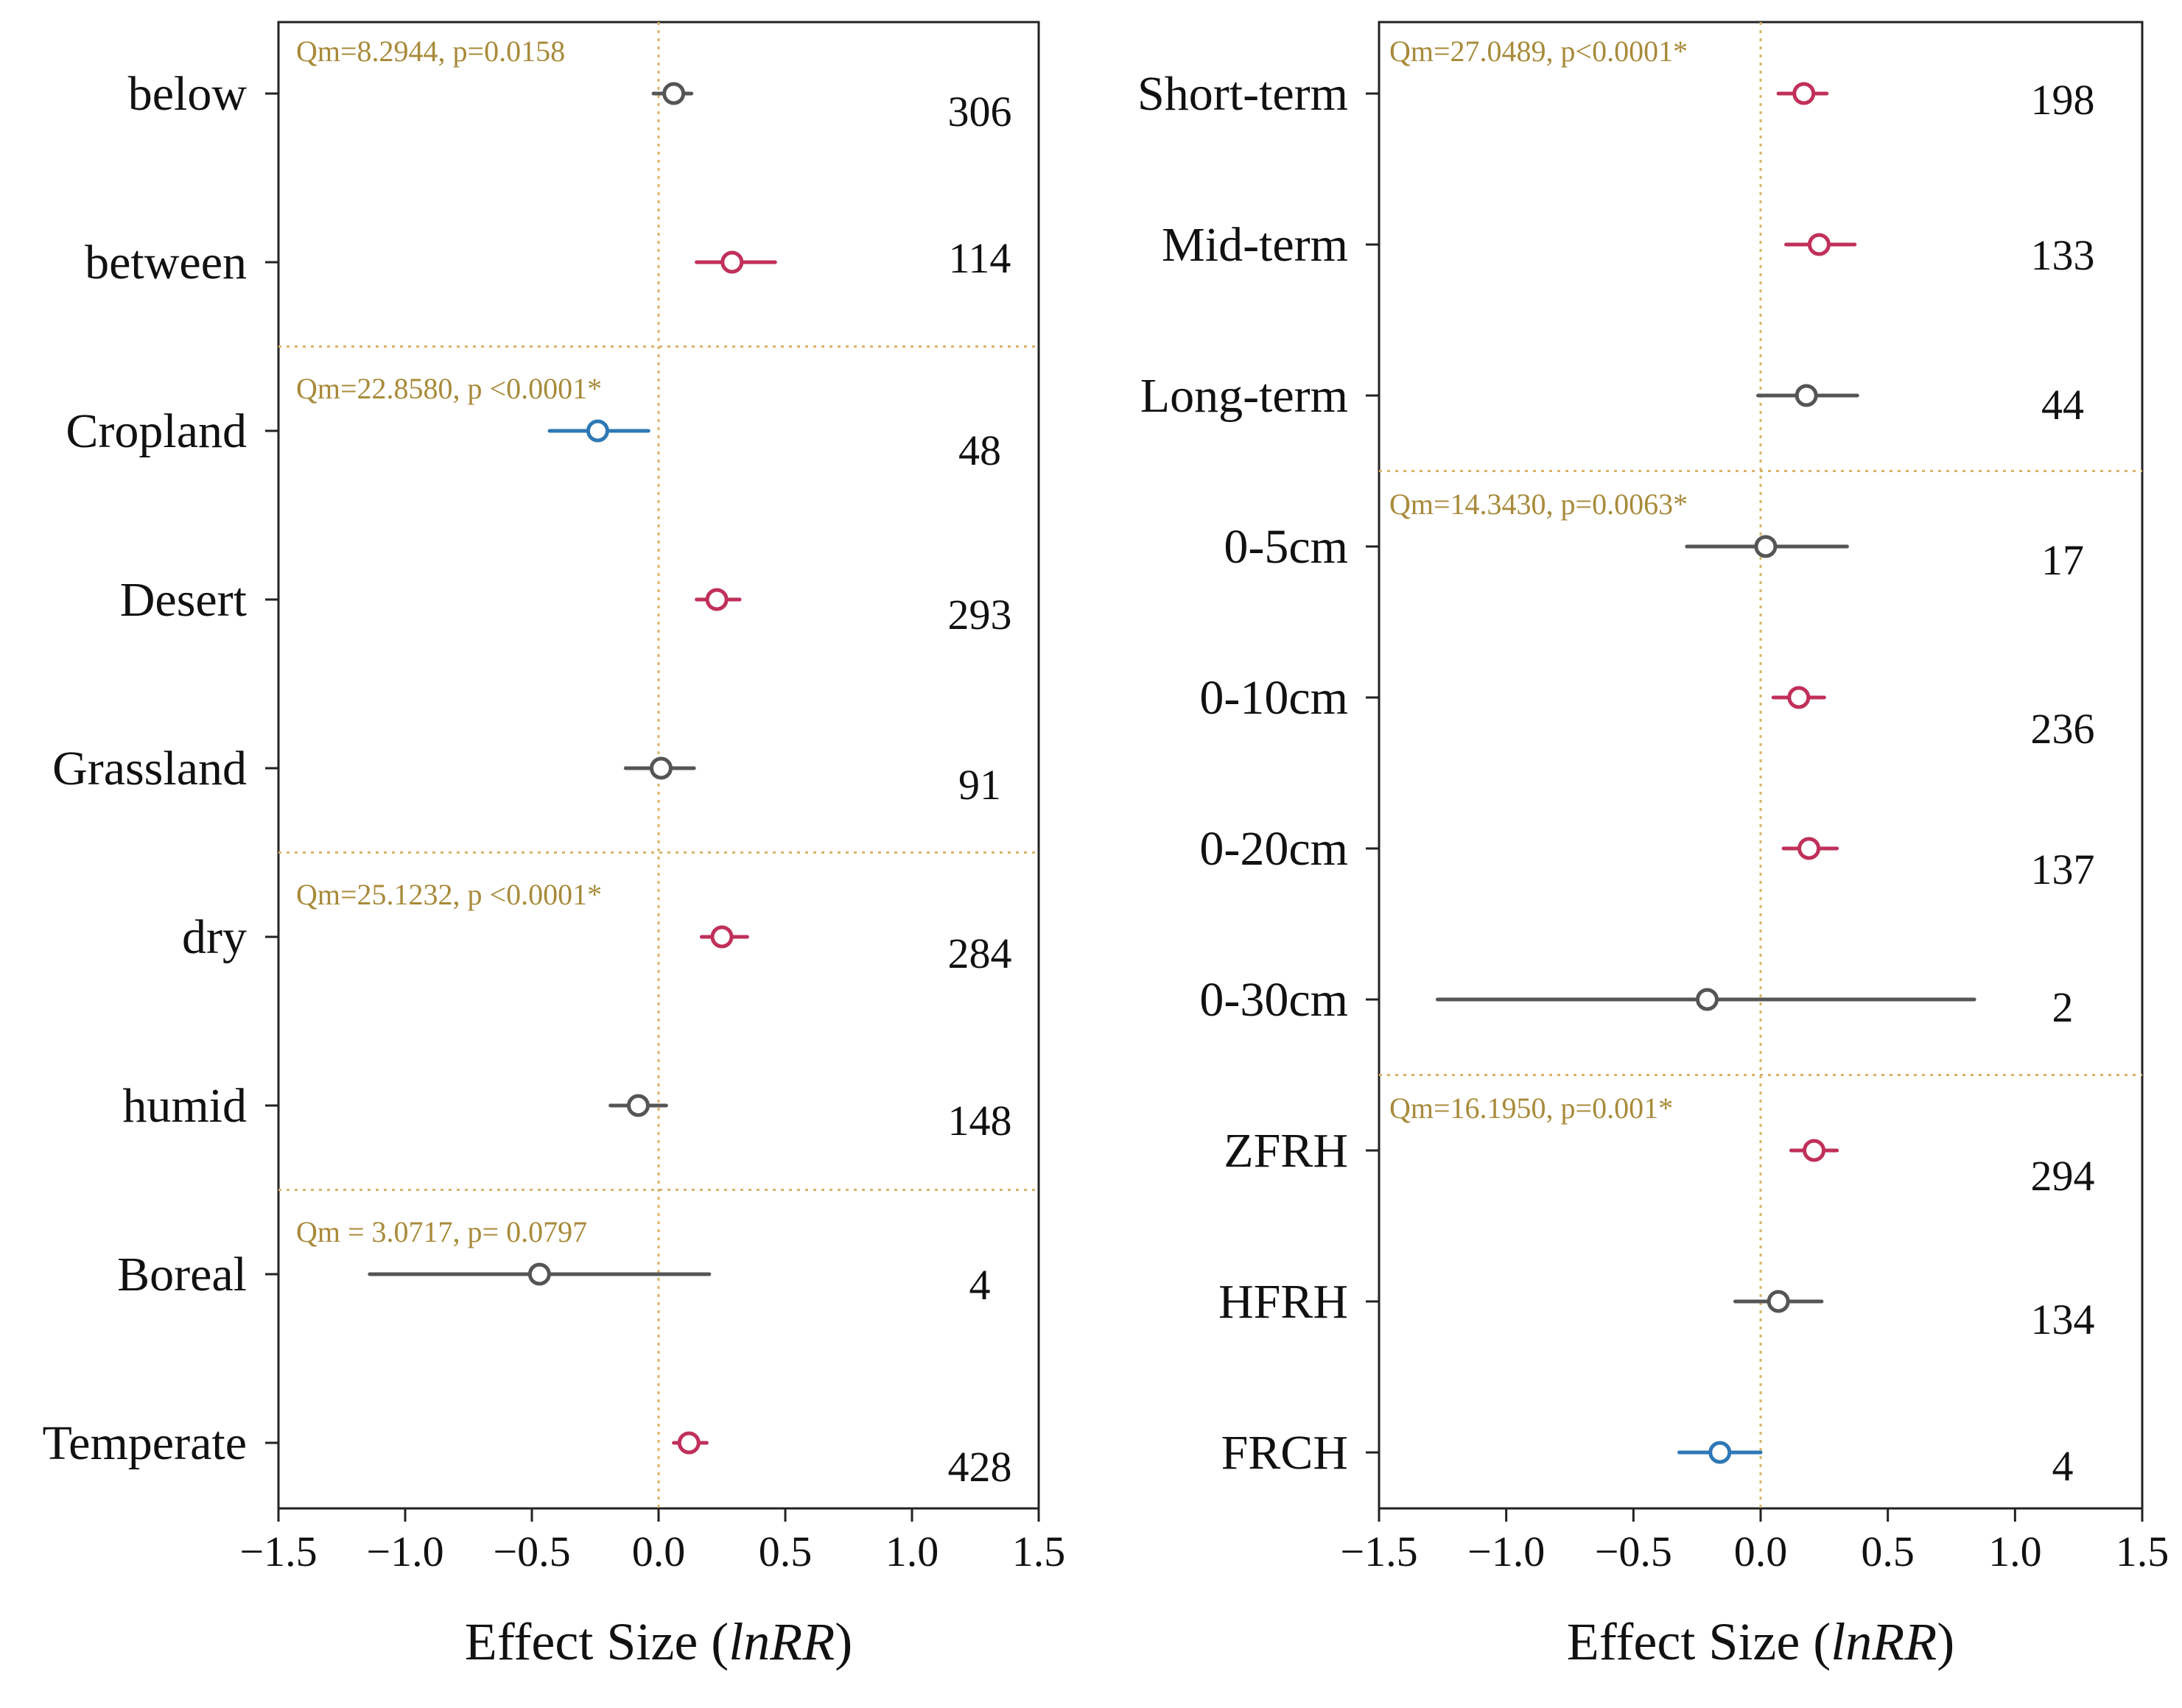  Describe the element at coordinates (980, 1467) in the screenshot. I see `sample-size-label: 428` at that location.